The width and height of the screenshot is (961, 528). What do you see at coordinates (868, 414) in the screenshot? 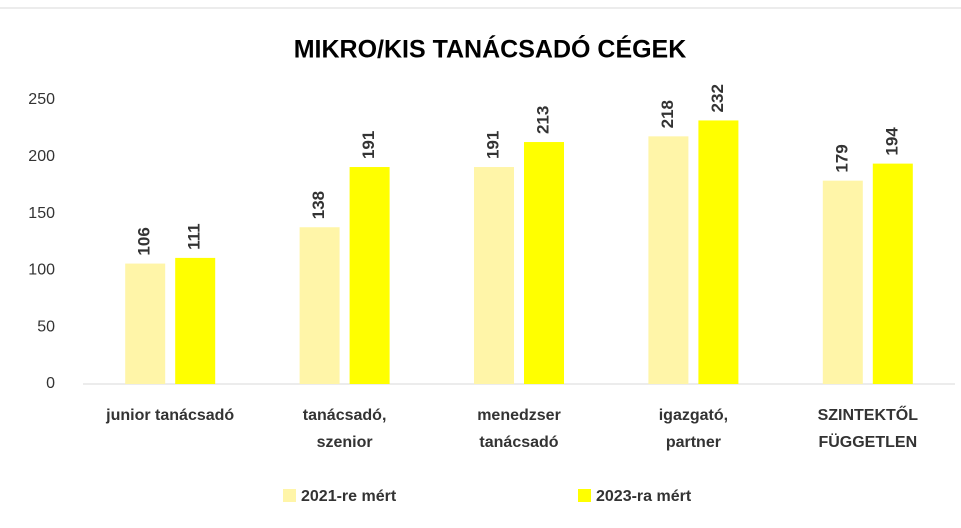
I see `x-tick-label: SZINTEKTŐL` at bounding box center [868, 414].